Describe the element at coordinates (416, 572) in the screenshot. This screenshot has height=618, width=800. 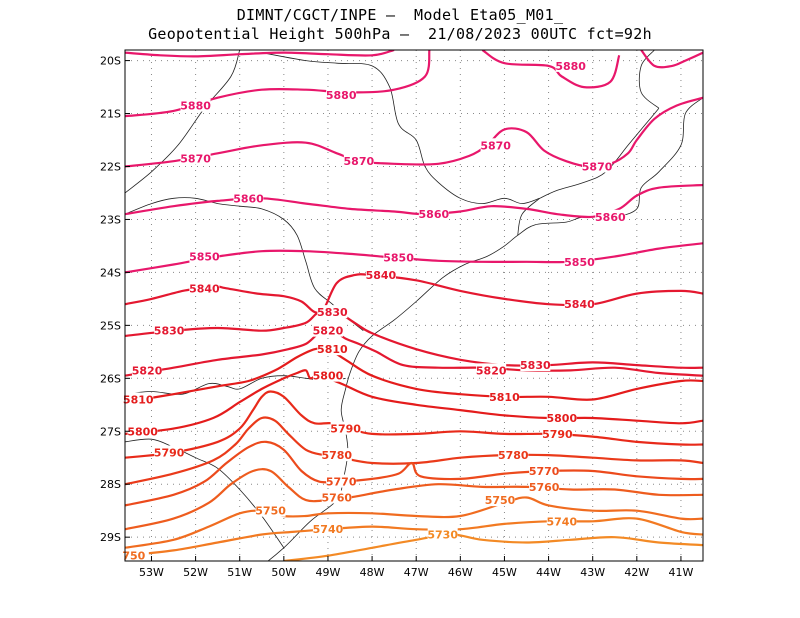
I see `x-tick-label: 47W` at that location.